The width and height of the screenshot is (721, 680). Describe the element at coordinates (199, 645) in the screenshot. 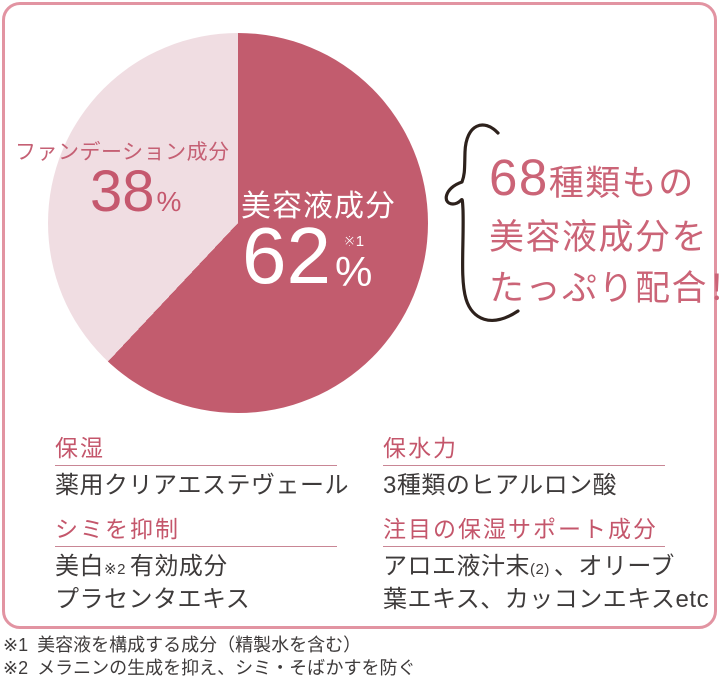

I see `footnote-1-text: 美容液を構成する成分（精製水を含む）` at that location.